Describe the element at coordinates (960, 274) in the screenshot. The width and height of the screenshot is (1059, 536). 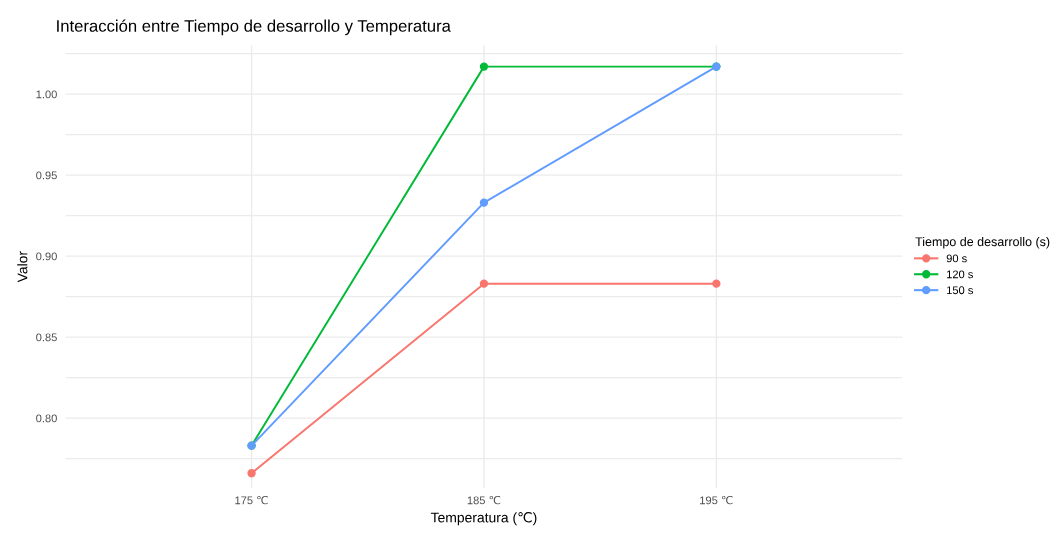
I see `legend-label: 120 s` at that location.